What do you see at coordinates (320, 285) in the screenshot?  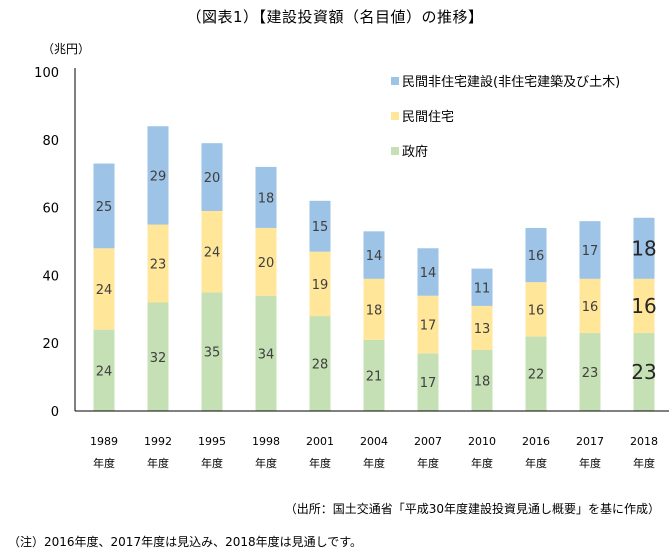 I see `data-label: 19` at bounding box center [320, 285].